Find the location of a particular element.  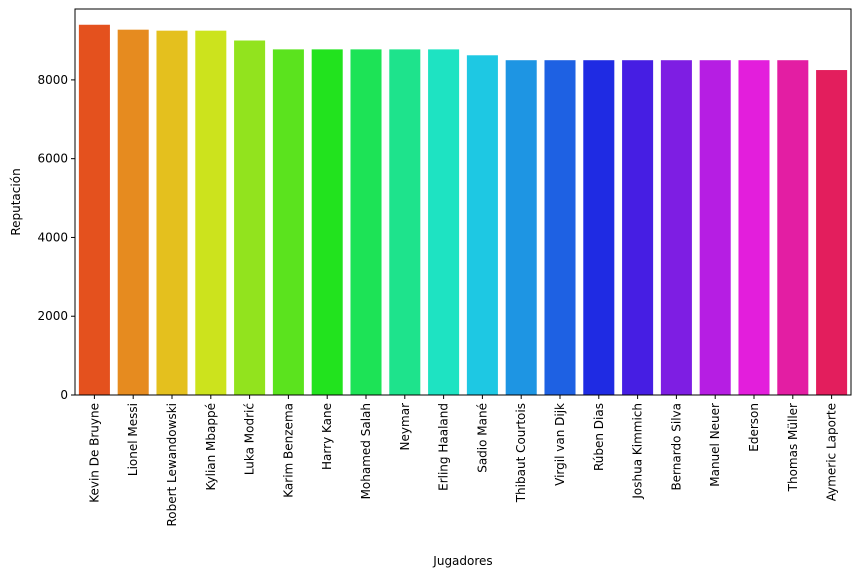

y-tick-label: 4000 is located at coordinates (52, 237).